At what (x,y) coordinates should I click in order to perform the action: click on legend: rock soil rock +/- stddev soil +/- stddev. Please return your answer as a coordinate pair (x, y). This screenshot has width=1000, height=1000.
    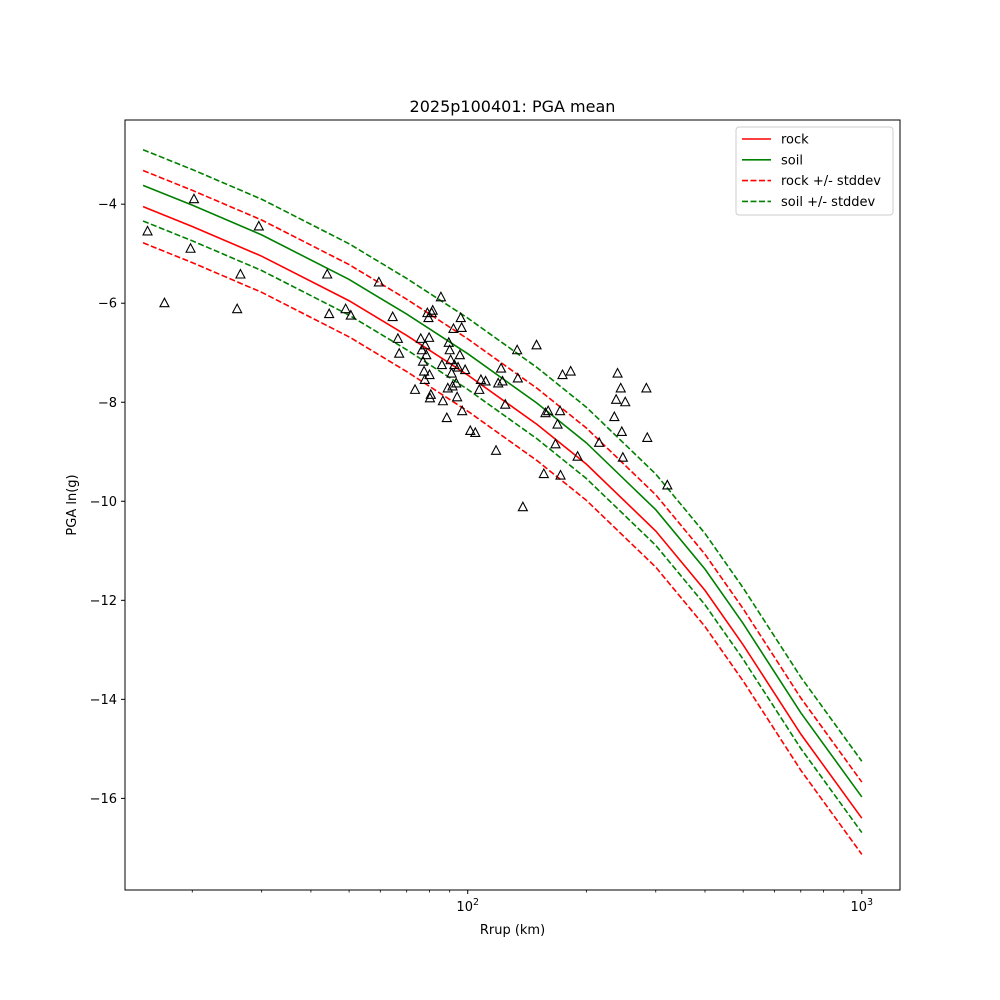
    Looking at the image, I should click on (814, 171).